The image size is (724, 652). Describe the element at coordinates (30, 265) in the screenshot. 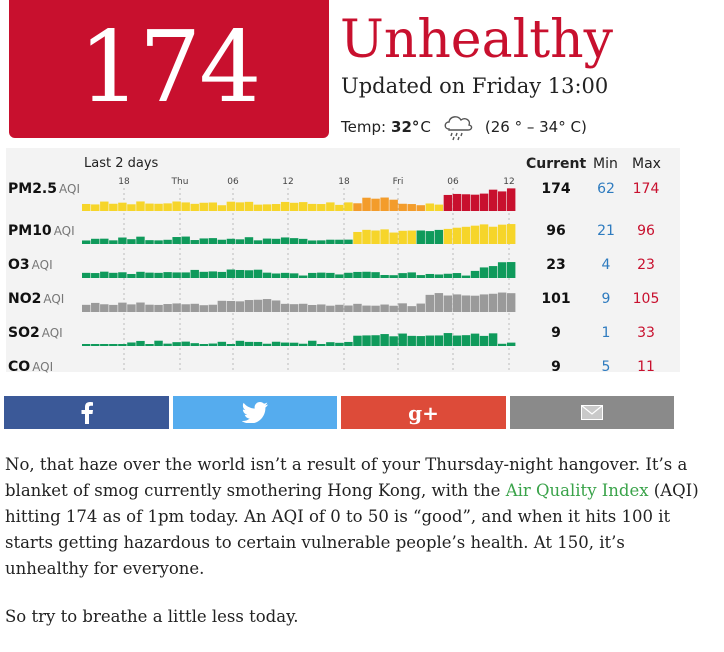

I see `pollutant-label: O3 AQI` at that location.